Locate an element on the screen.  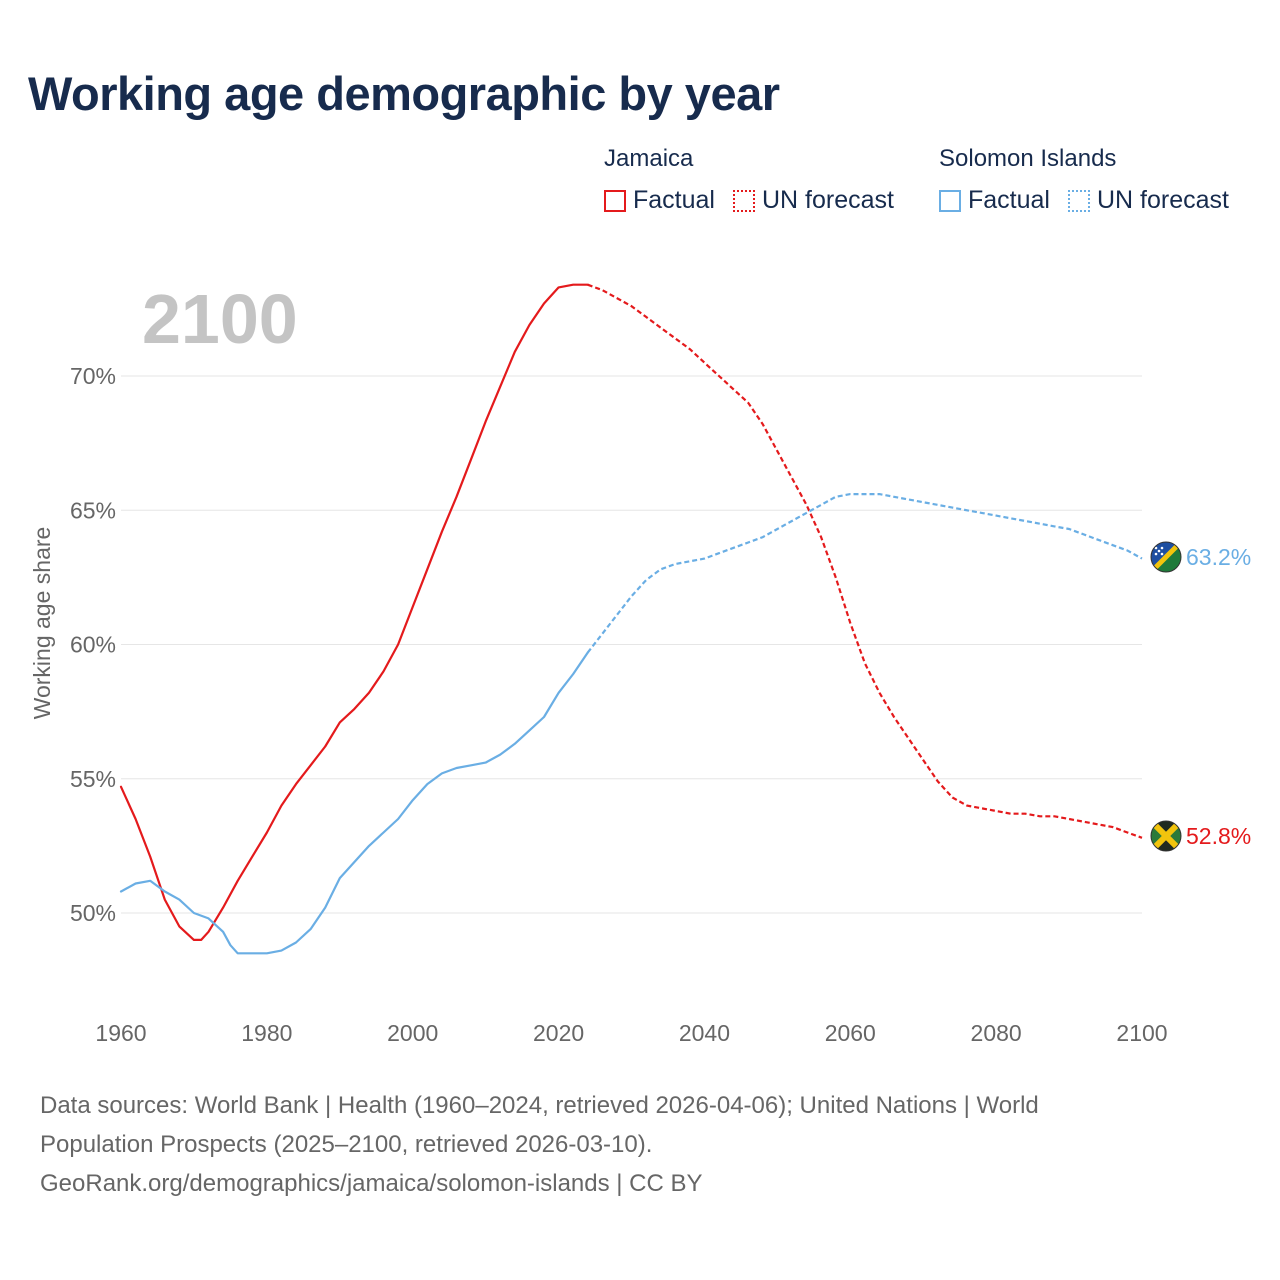
x-tick-label: 2060 is located at coordinates (850, 1033).